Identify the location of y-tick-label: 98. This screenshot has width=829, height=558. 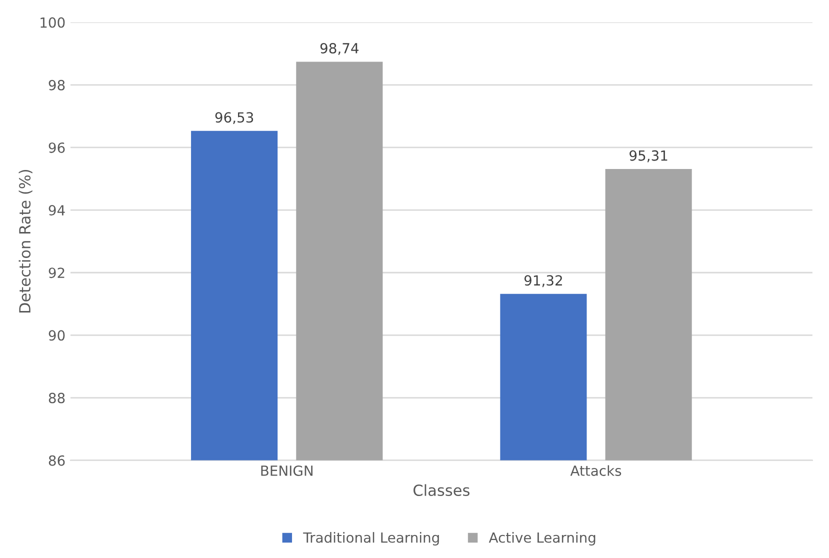
(56, 85).